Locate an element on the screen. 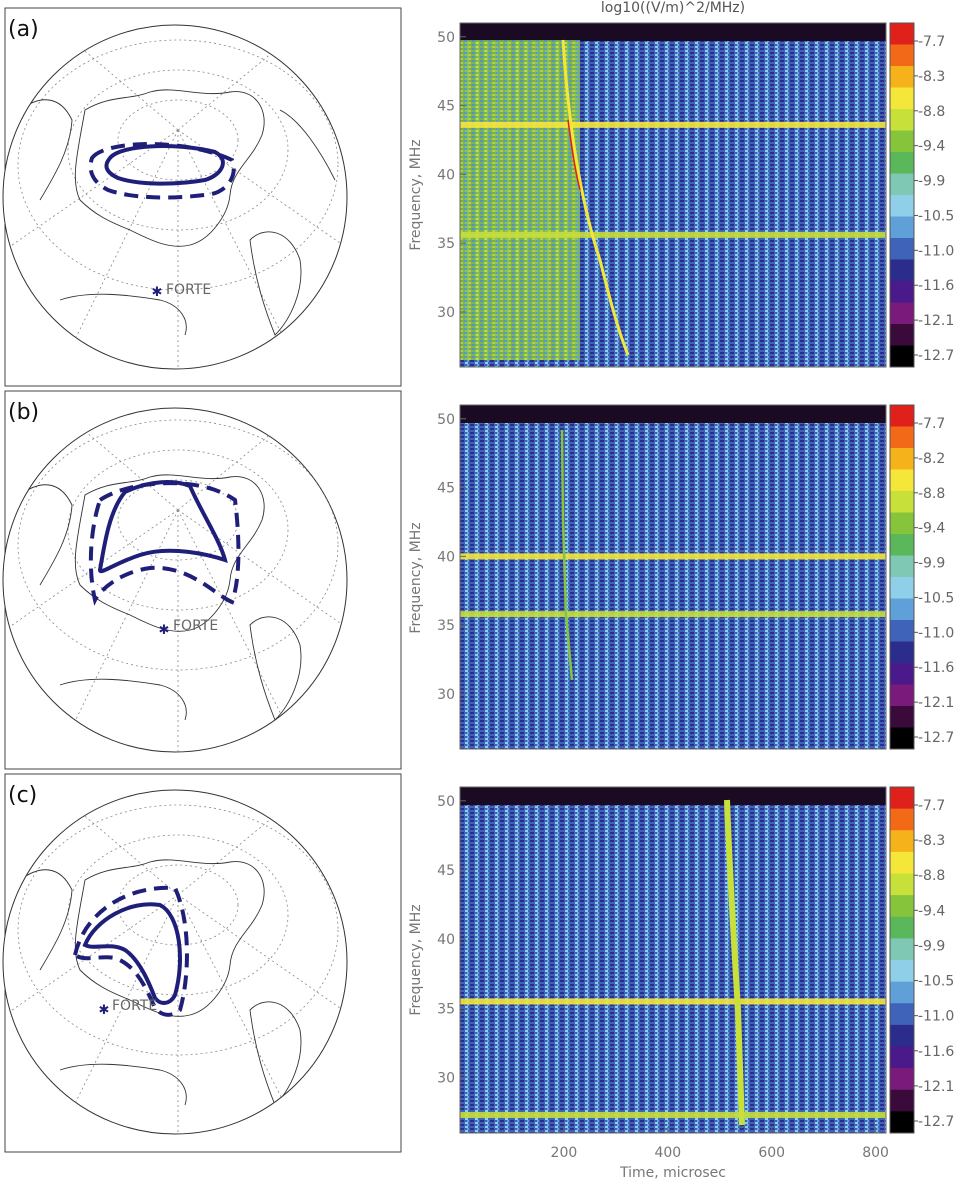 This screenshot has height=1182, width=967. x-tick-label: 600 is located at coordinates (771, 1153).